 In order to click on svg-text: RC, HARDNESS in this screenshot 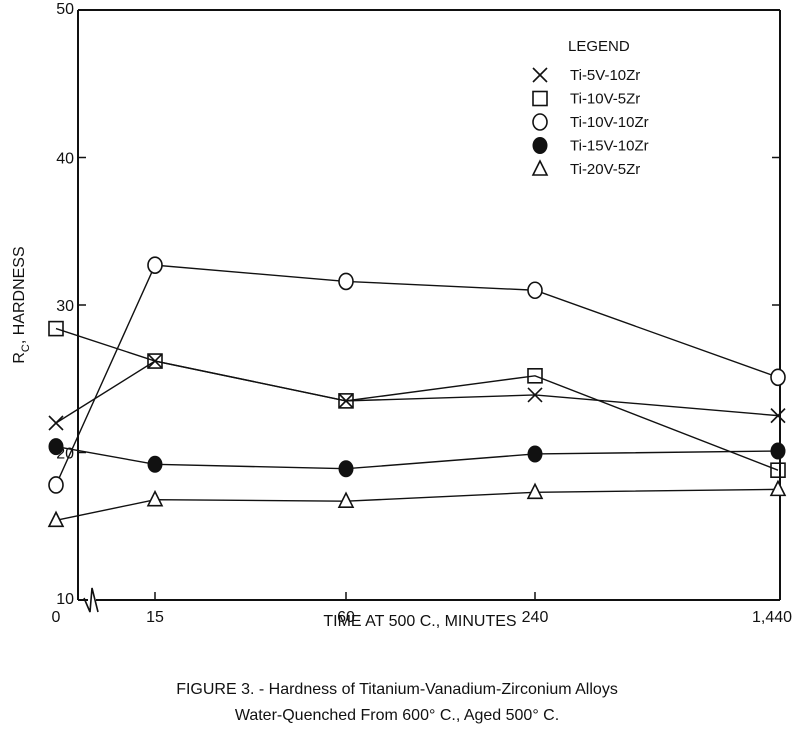, I will do `click(21, 304)`.